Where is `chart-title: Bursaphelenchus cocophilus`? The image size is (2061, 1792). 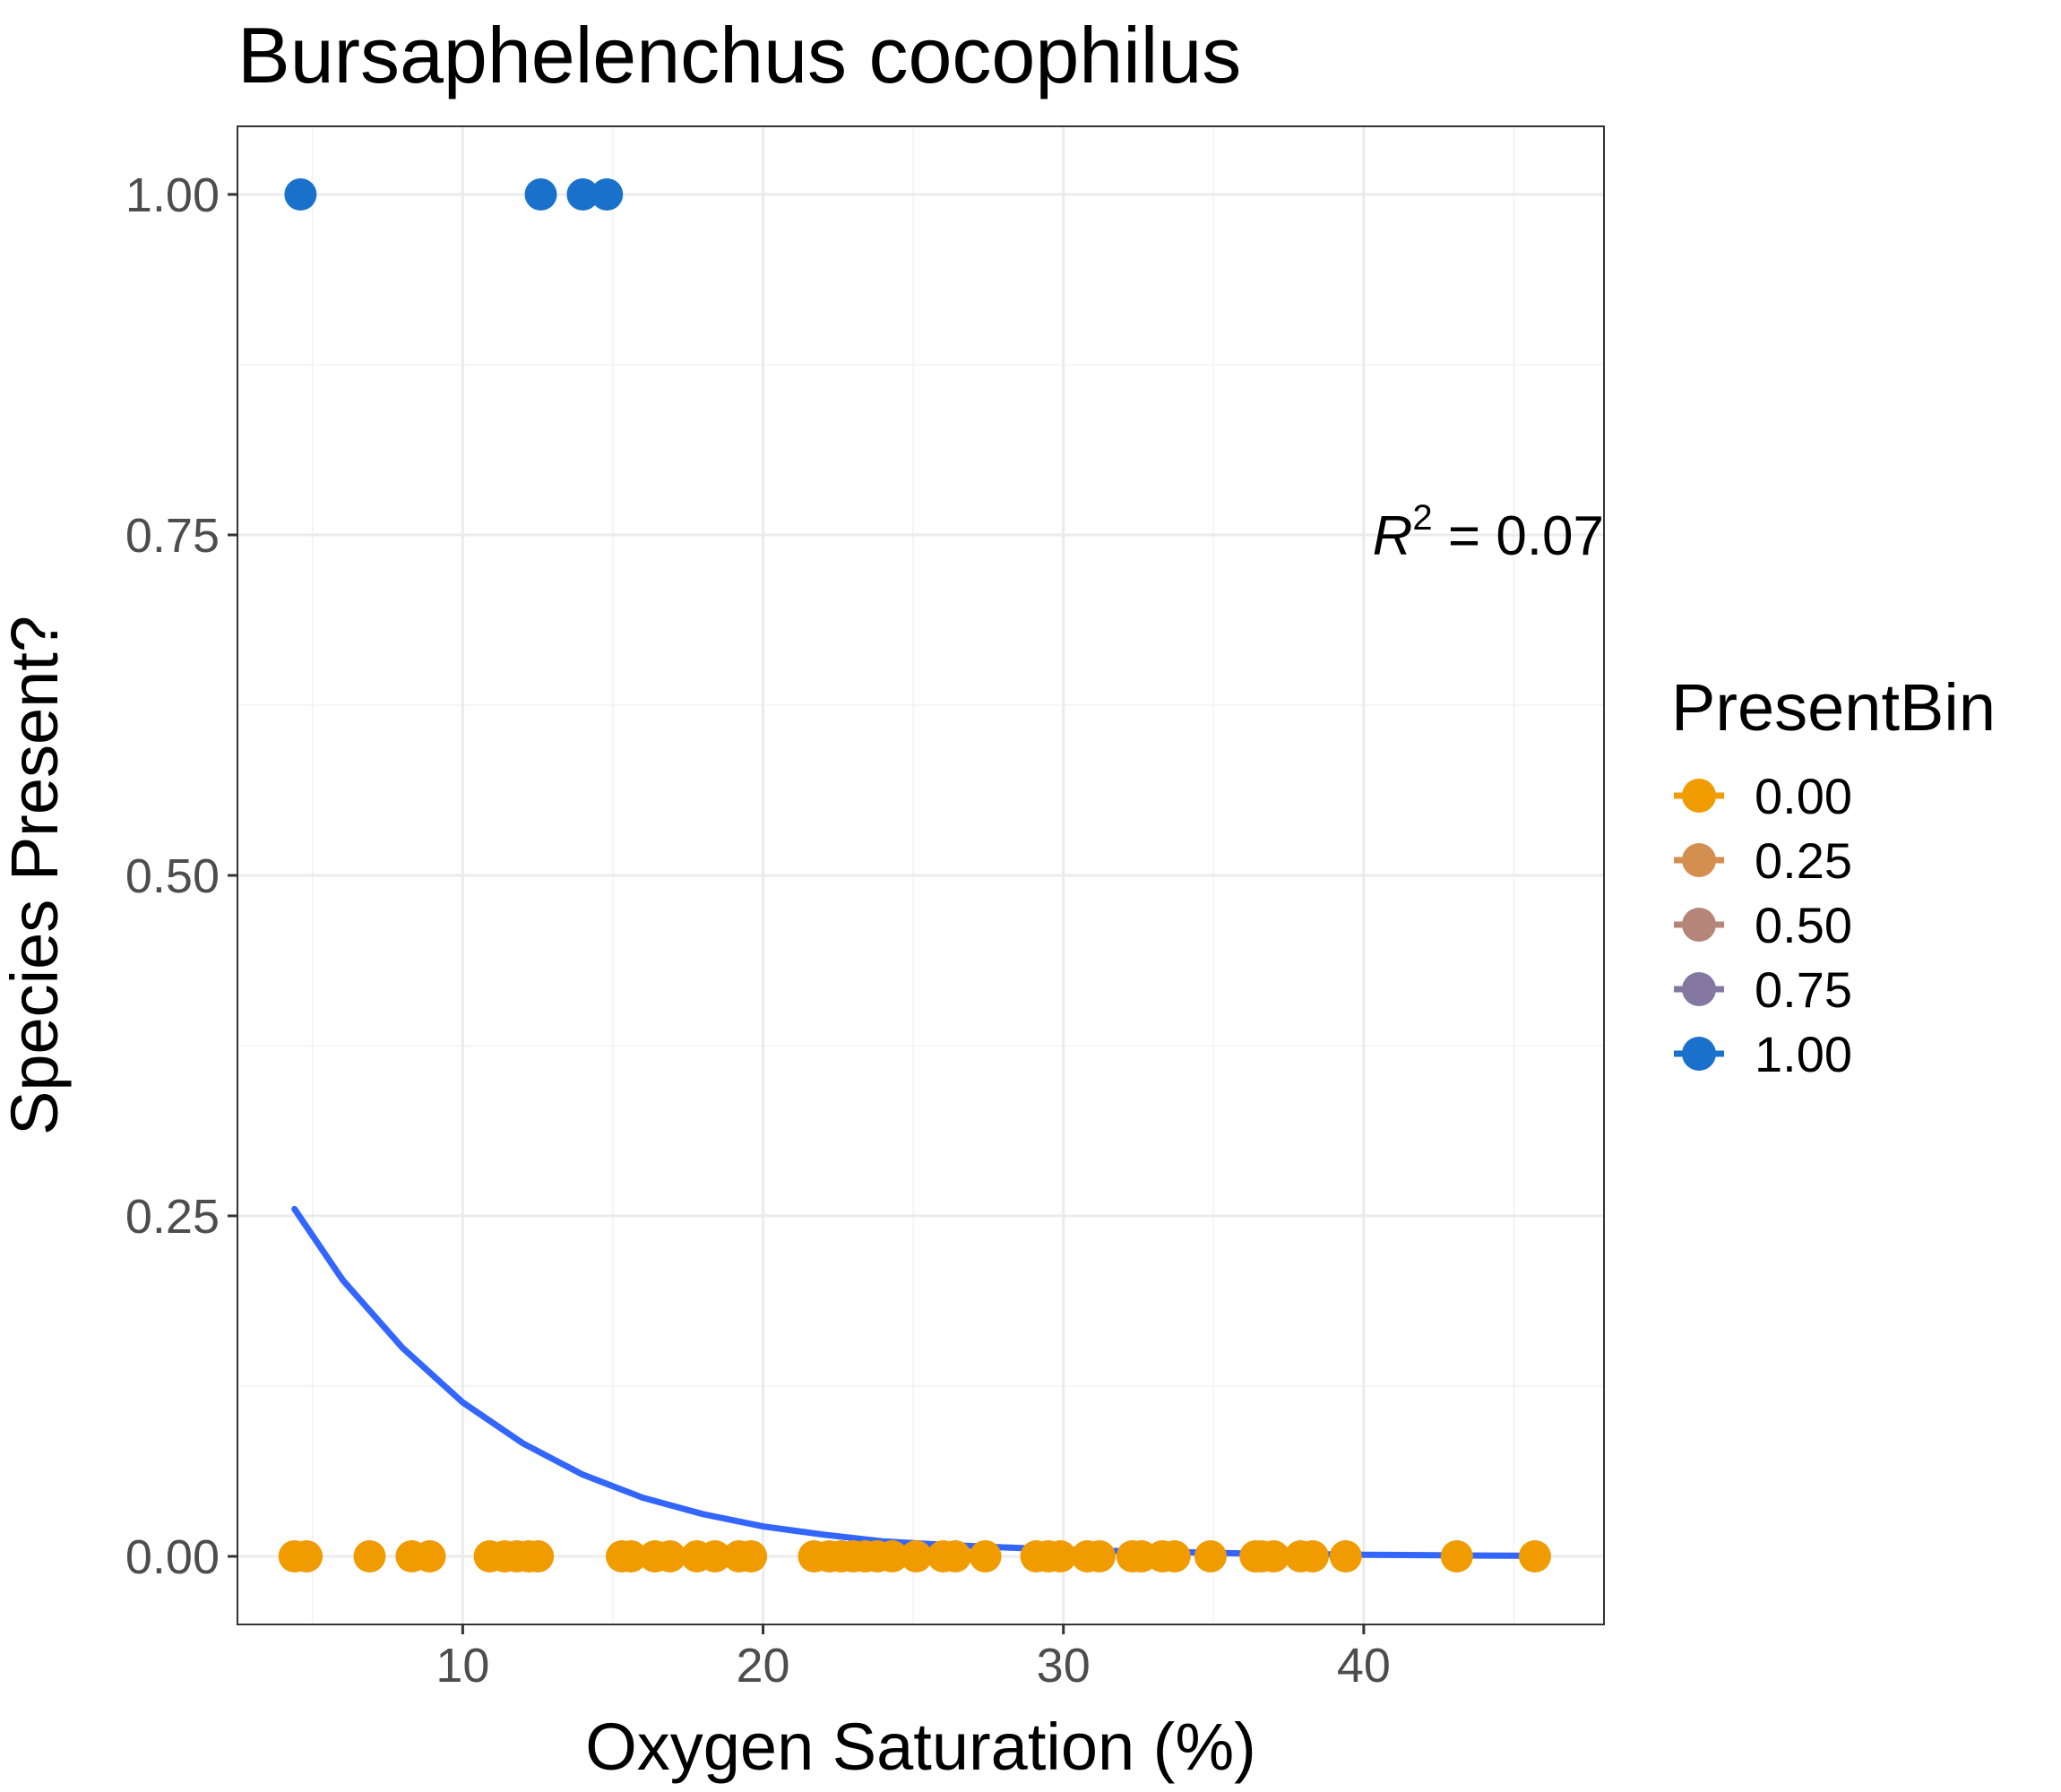
chart-title: Bursaphelenchus cocophilus is located at coordinates (739, 55).